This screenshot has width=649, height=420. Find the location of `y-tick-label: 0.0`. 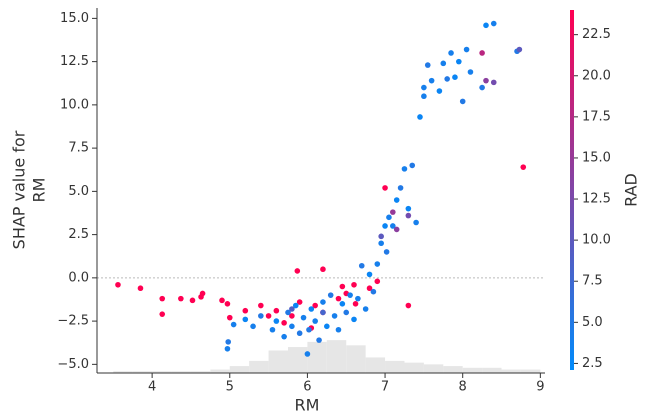

y-tick-label: 0.0 is located at coordinates (78, 277).